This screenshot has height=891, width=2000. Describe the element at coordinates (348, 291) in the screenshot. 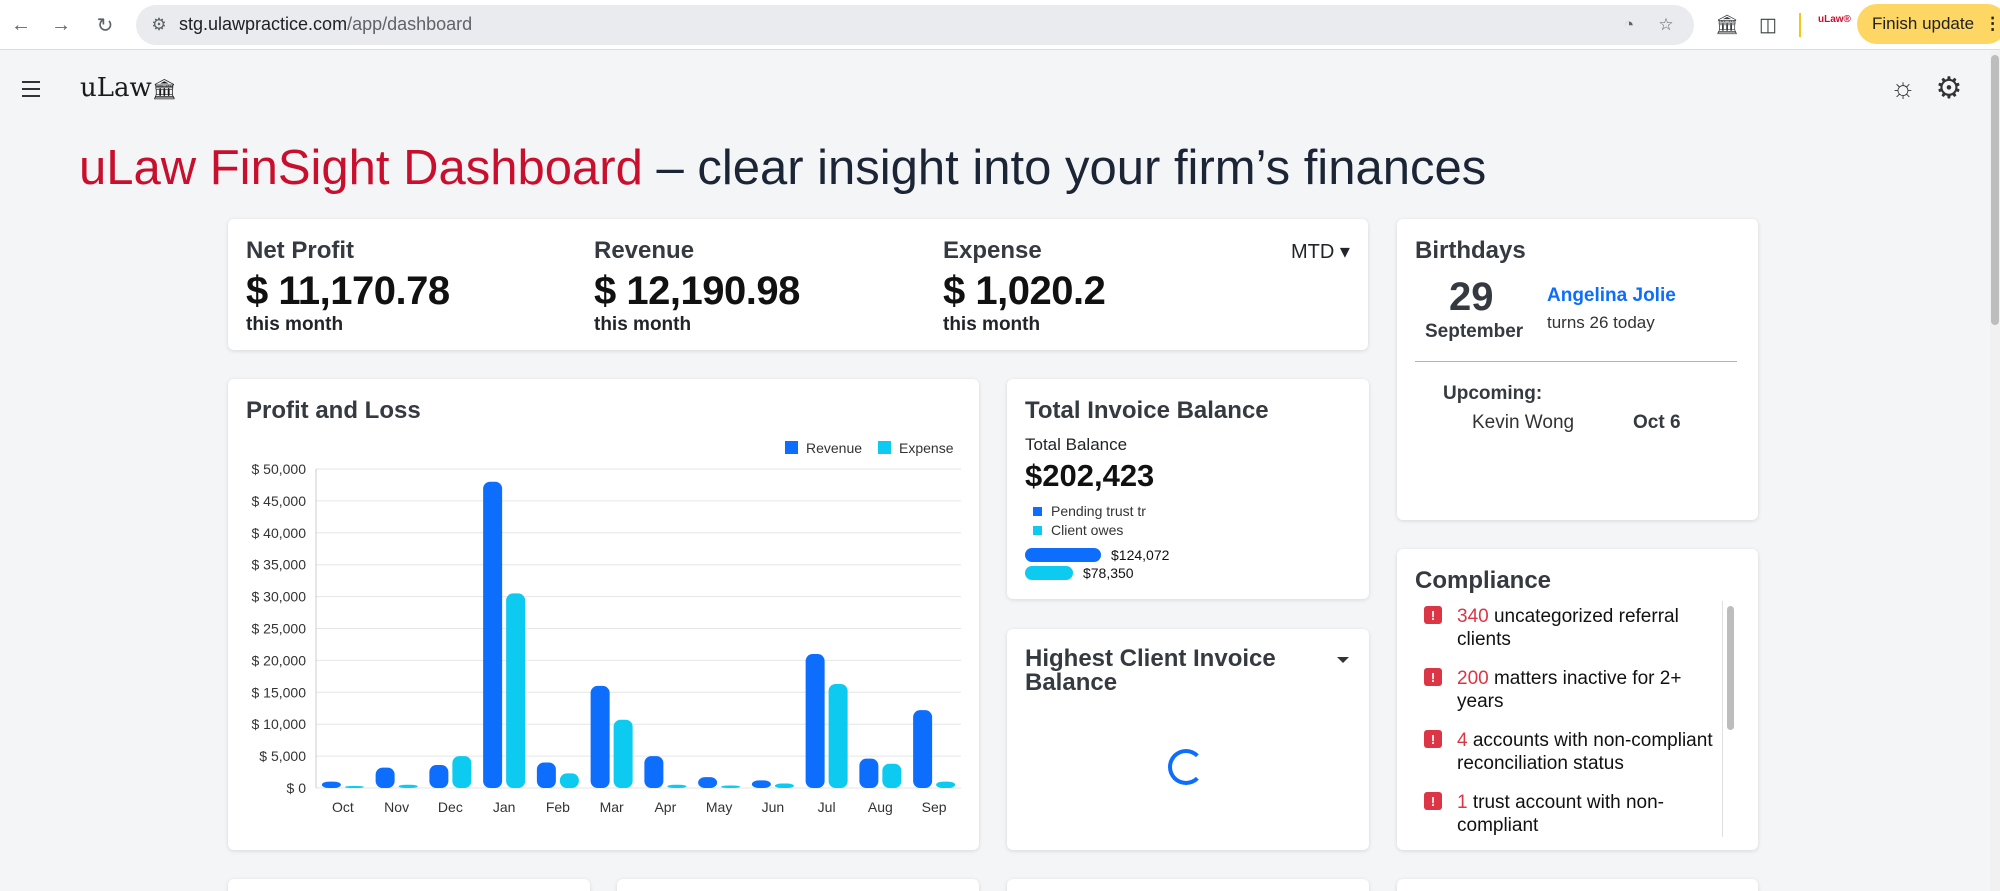

I see `net-profit-value: $ 11,170.78` at that location.